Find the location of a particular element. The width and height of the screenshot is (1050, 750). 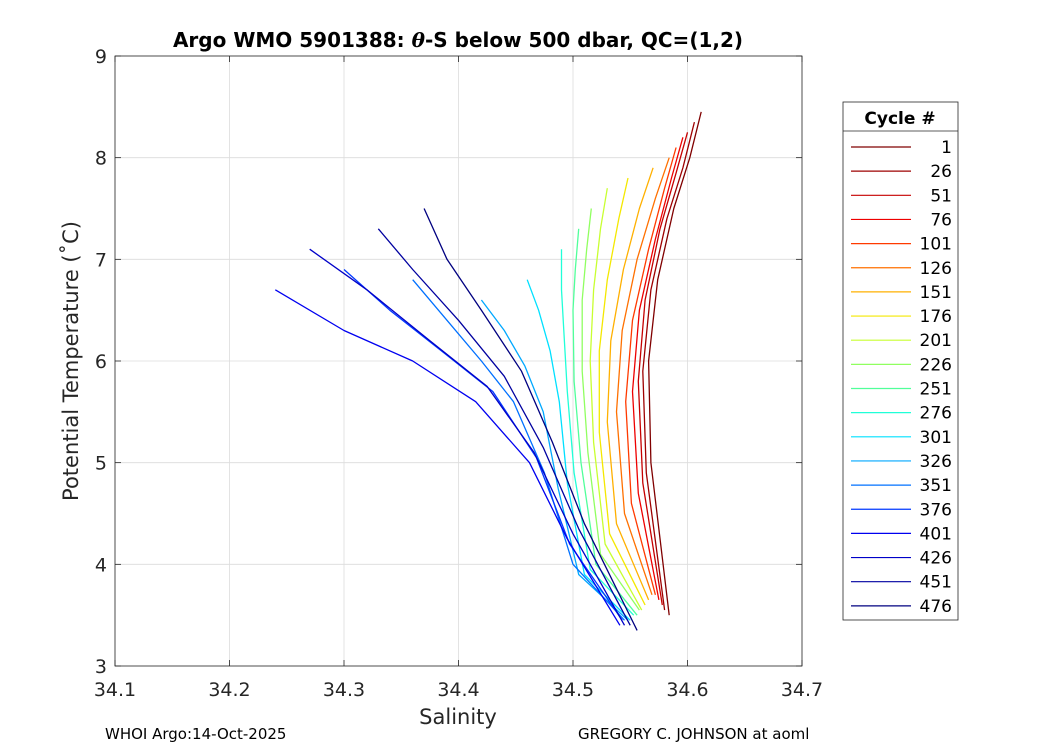

x-tick-label: 34.4 is located at coordinates (458, 690).